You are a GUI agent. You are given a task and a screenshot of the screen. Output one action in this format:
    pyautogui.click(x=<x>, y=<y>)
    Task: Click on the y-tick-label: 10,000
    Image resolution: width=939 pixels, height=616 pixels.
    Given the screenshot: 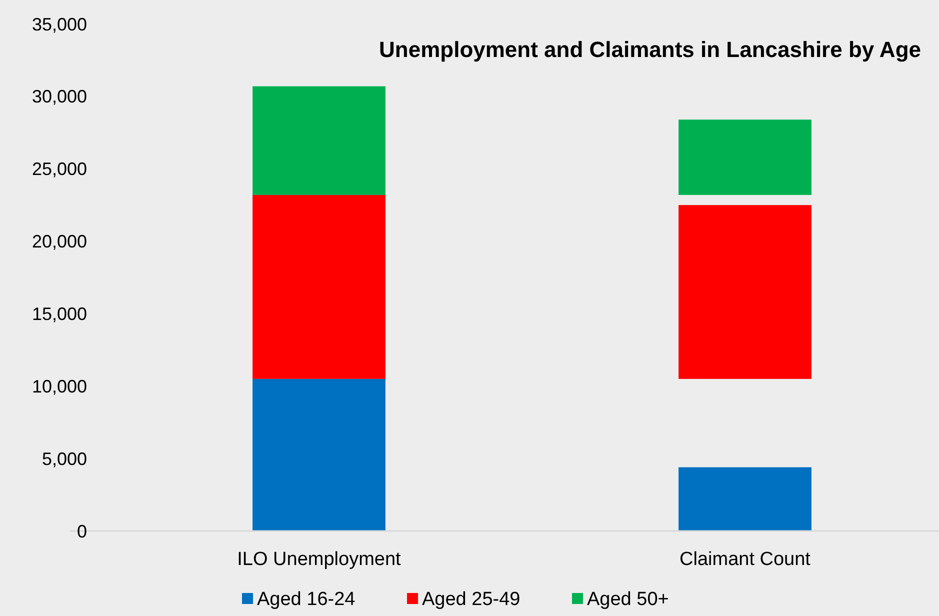 What is the action you would take?
    pyautogui.click(x=59, y=386)
    